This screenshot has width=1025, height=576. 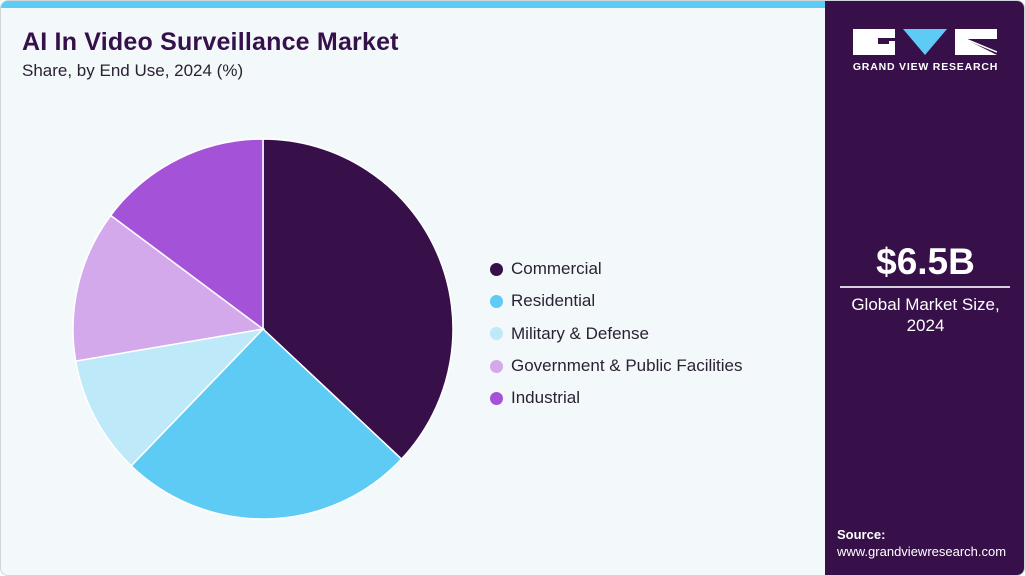 I want to click on pie-slice-residential, so click(x=266, y=423).